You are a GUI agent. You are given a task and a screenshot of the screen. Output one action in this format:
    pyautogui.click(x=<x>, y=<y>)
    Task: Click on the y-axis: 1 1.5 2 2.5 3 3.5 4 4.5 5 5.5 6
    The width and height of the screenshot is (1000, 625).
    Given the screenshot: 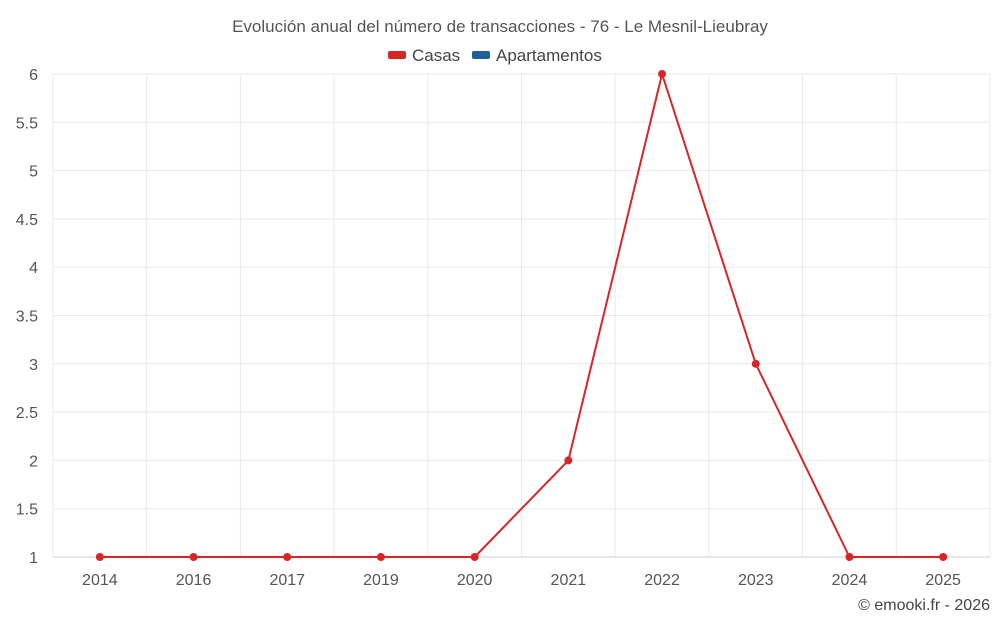 What is the action you would take?
    pyautogui.click(x=27, y=317)
    